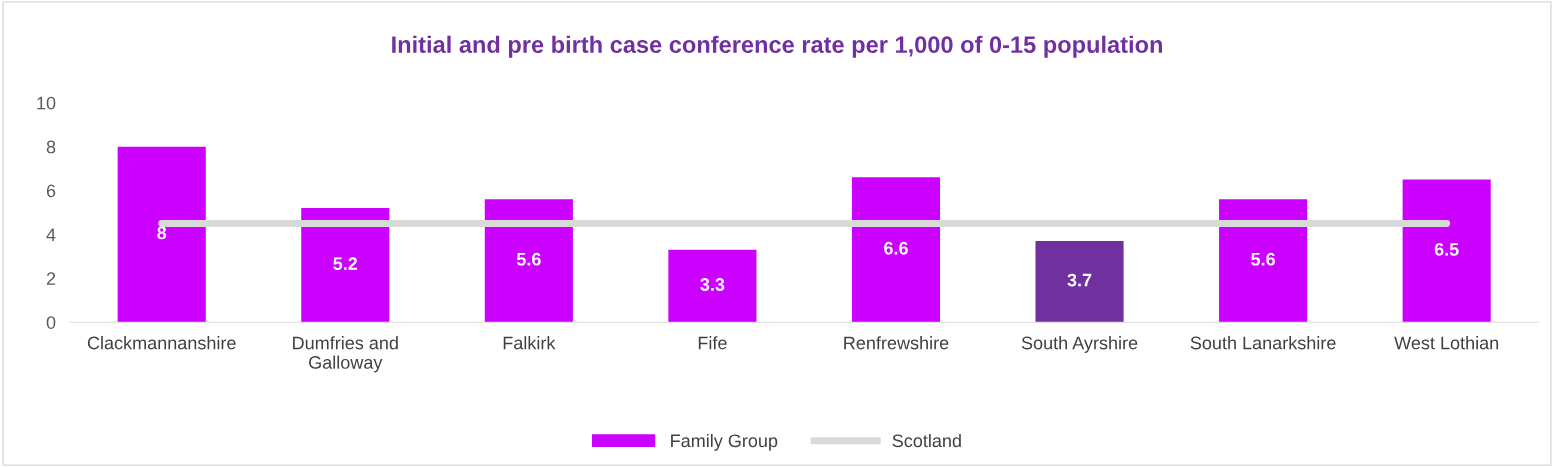 This screenshot has height=467, width=1554. Describe the element at coordinates (1263, 343) in the screenshot. I see `x-tick-label: South Lanarkshire` at that location.